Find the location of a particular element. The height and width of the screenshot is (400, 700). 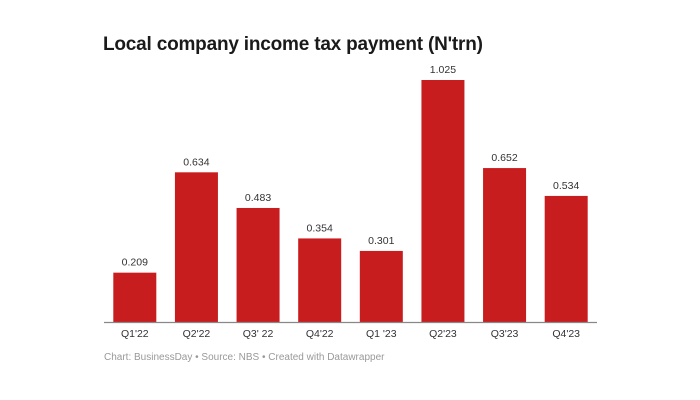

value-label: 0.652 is located at coordinates (504, 158).